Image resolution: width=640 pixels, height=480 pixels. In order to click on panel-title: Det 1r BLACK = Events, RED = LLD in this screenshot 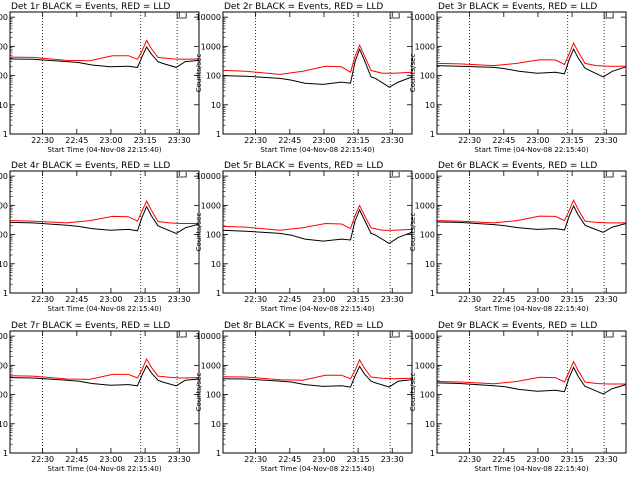, I will do `click(90, 7)`.